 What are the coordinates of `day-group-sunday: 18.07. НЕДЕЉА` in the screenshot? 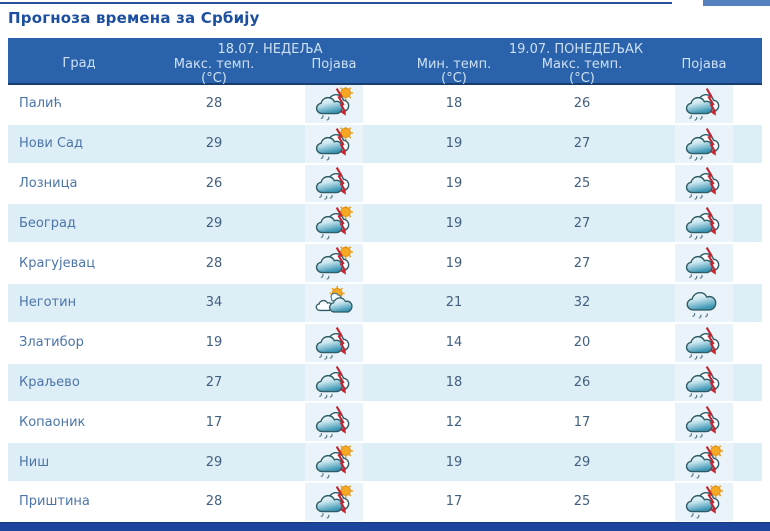 It's located at (270, 49).